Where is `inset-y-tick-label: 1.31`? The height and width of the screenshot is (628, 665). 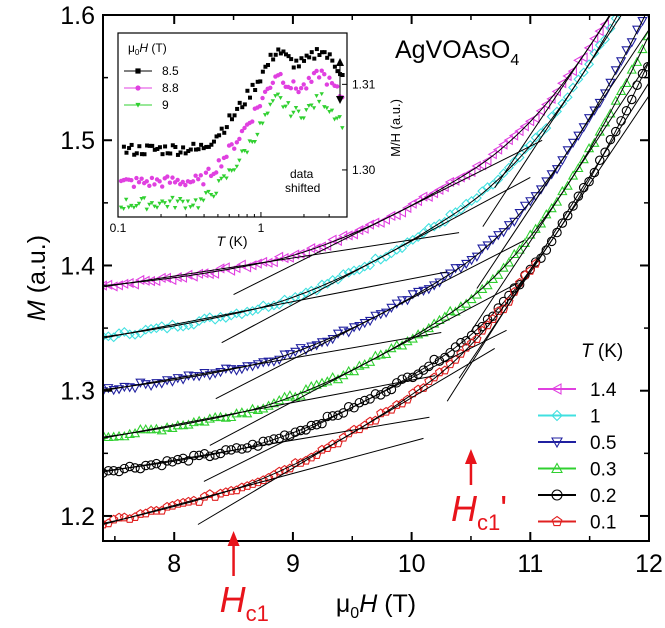 inset-y-tick-label: 1.31 is located at coordinates (364, 84).